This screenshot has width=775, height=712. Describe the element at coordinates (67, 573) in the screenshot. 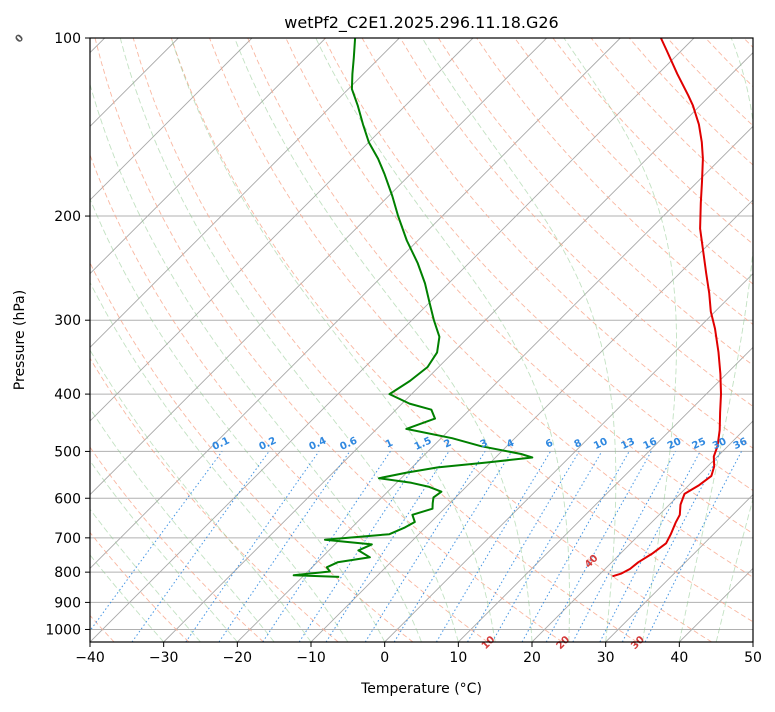

I see `y-tick-label: 800` at that location.